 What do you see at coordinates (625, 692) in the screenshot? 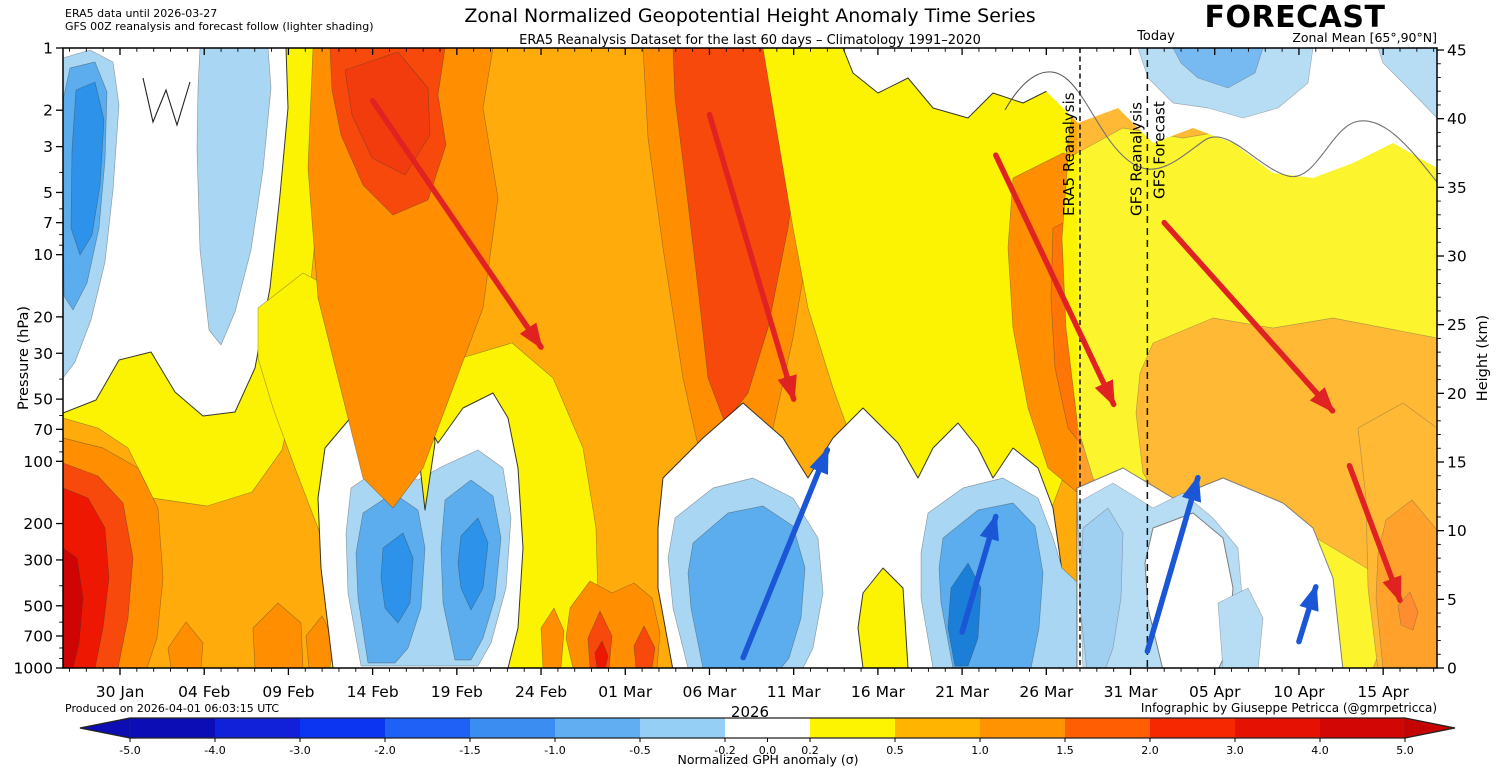
I see `date-tick-label: 01 Mar` at bounding box center [625, 692].